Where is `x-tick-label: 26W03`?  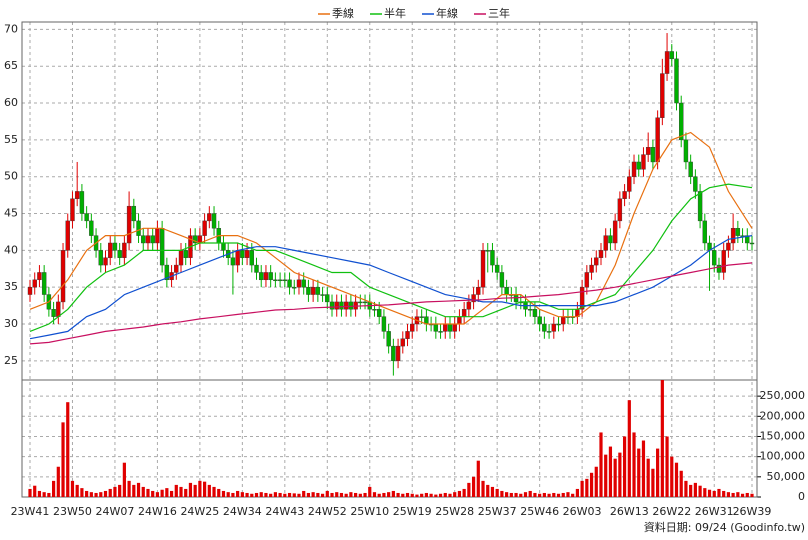 x-tick-label: 26W03 is located at coordinates (582, 511).